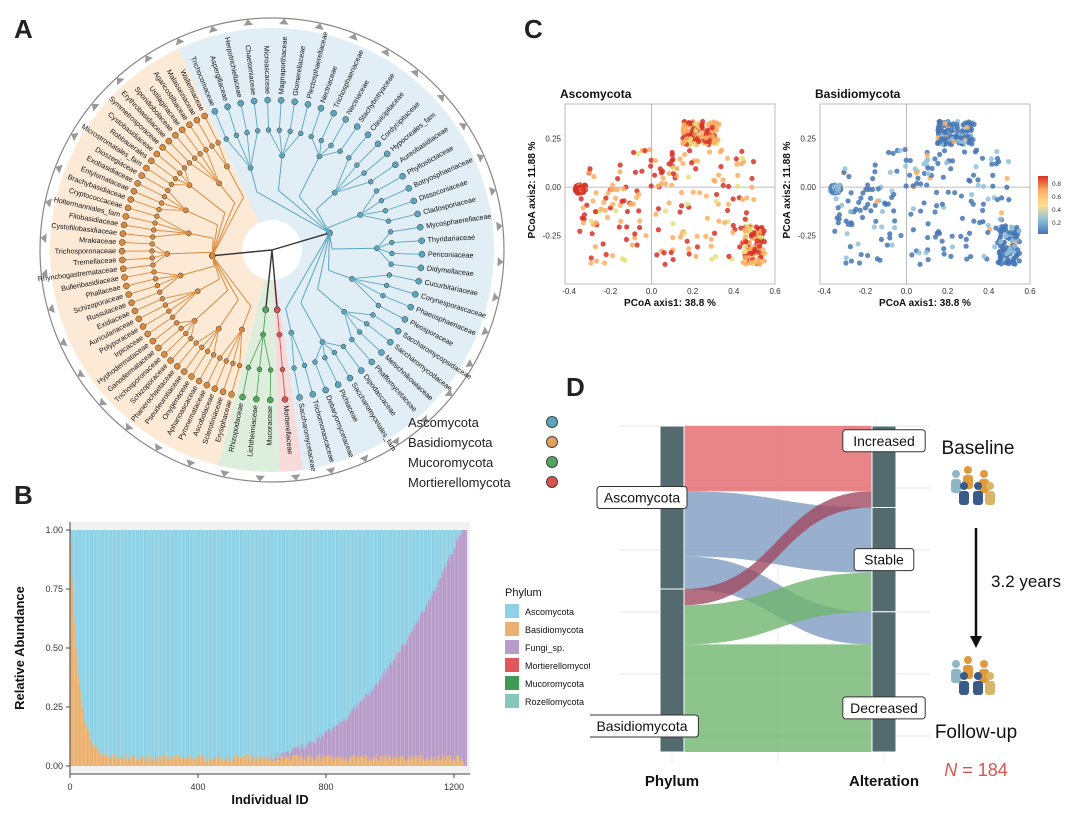 The height and width of the screenshot is (814, 1080). What do you see at coordinates (532, 189) in the screenshot?
I see `y-axis-title: PCoA axis2: 11.88 %` at bounding box center [532, 189].